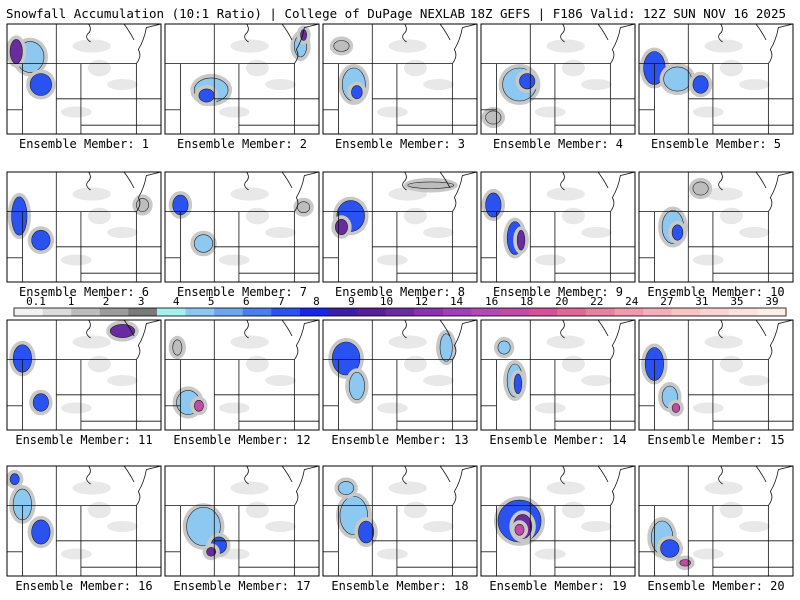 The height and width of the screenshot is (600, 800). I want to click on ensemble-member-label: Ensemble Member: 12, so click(241, 440).